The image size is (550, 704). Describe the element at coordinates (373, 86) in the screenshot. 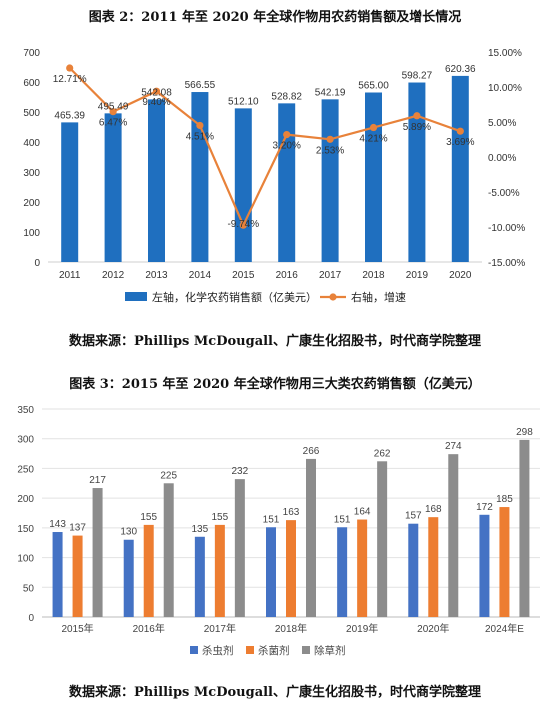

I see `bar-value-label: 565.00` at that location.